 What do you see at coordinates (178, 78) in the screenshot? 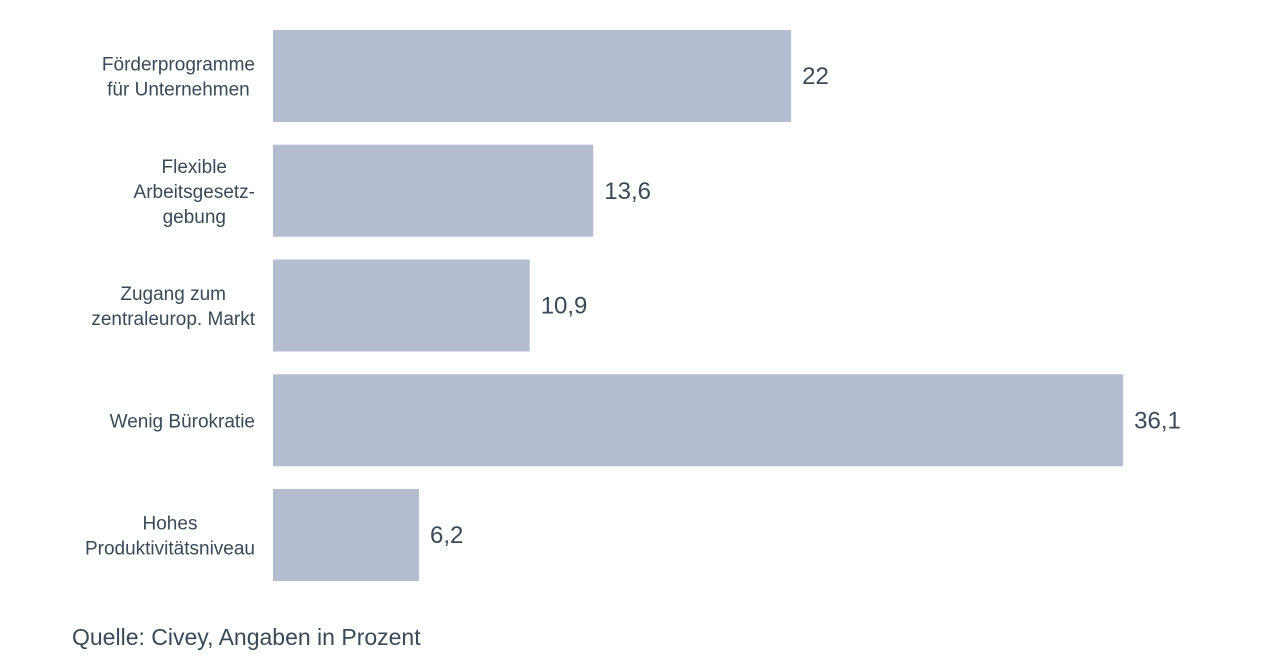
I see `category-label-0: Förderprogramme für Unternehmen` at bounding box center [178, 78].